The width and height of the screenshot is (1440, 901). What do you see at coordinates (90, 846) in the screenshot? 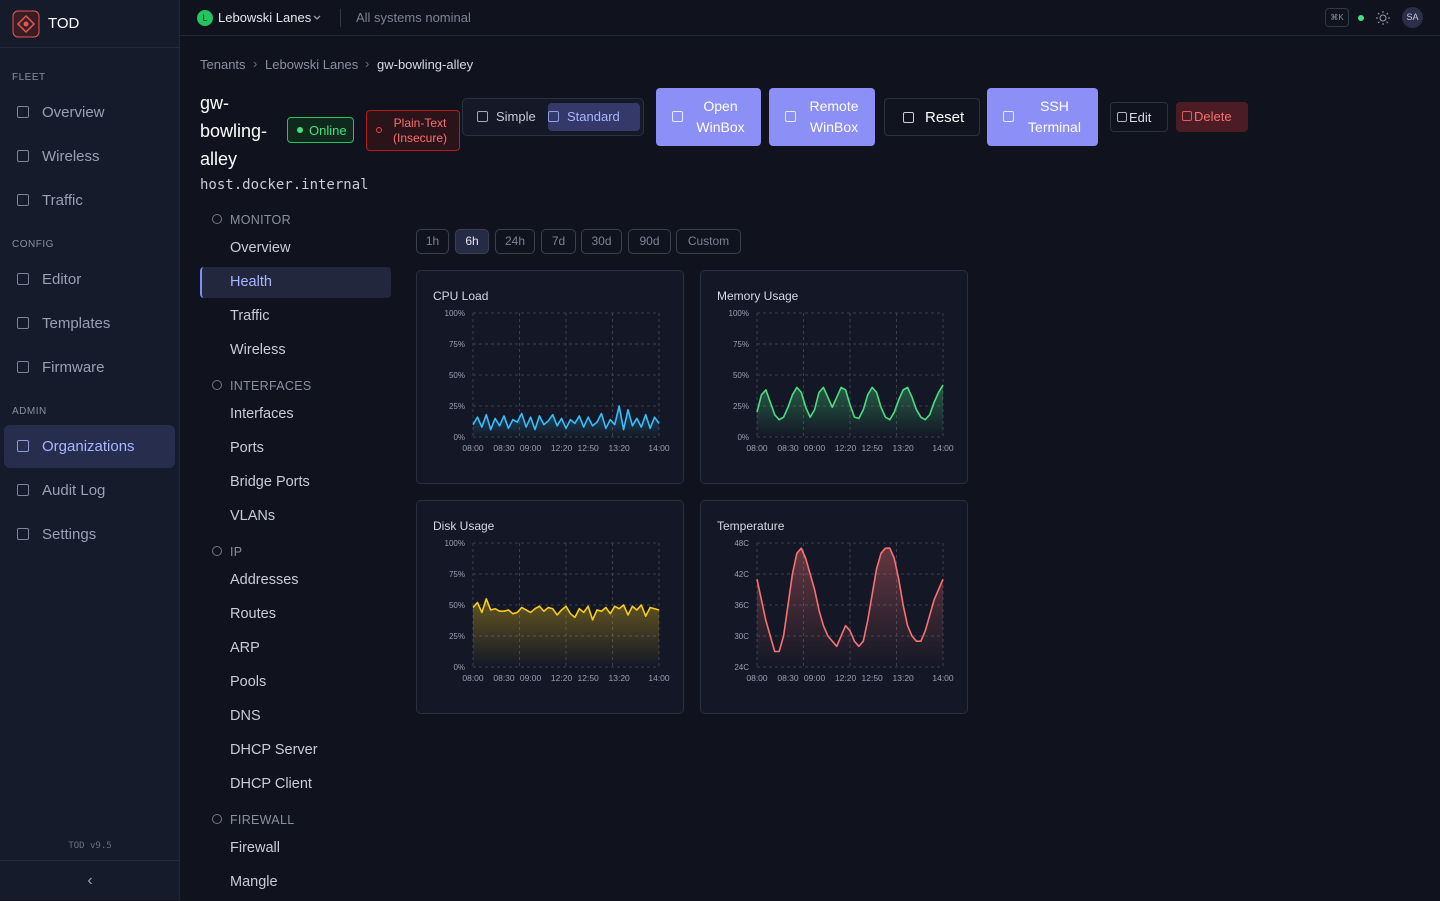
I see `version: TOD v9.5` at bounding box center [90, 846].